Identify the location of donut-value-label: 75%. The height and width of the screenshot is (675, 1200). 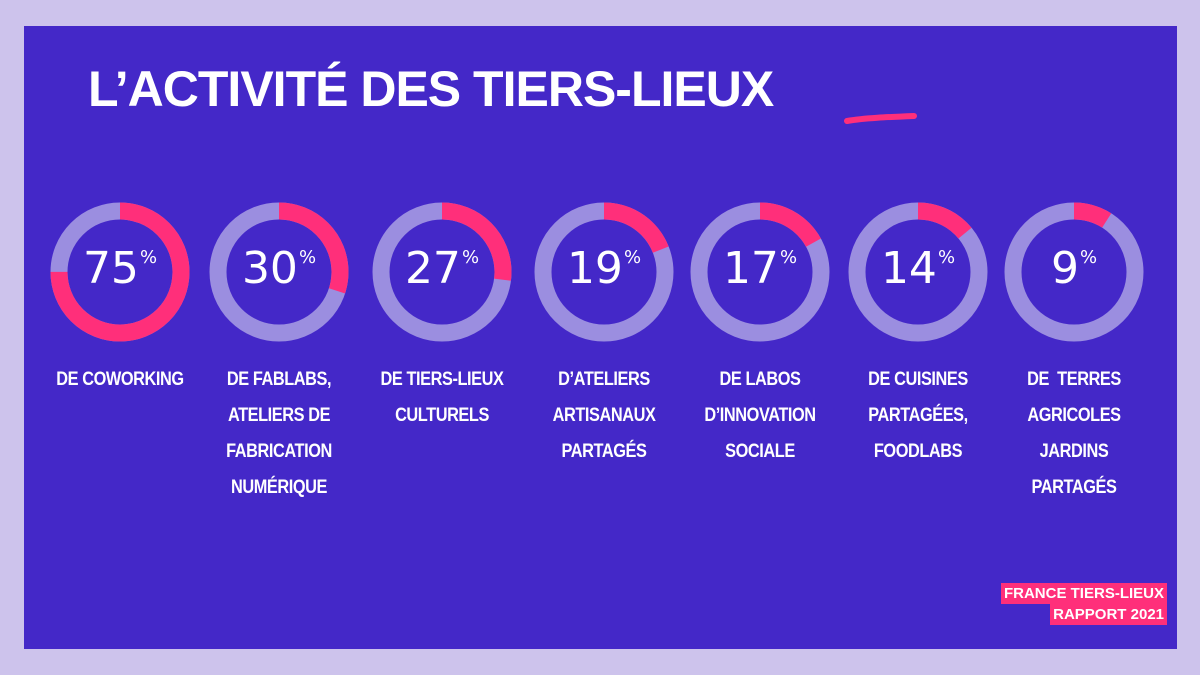
(120, 269).